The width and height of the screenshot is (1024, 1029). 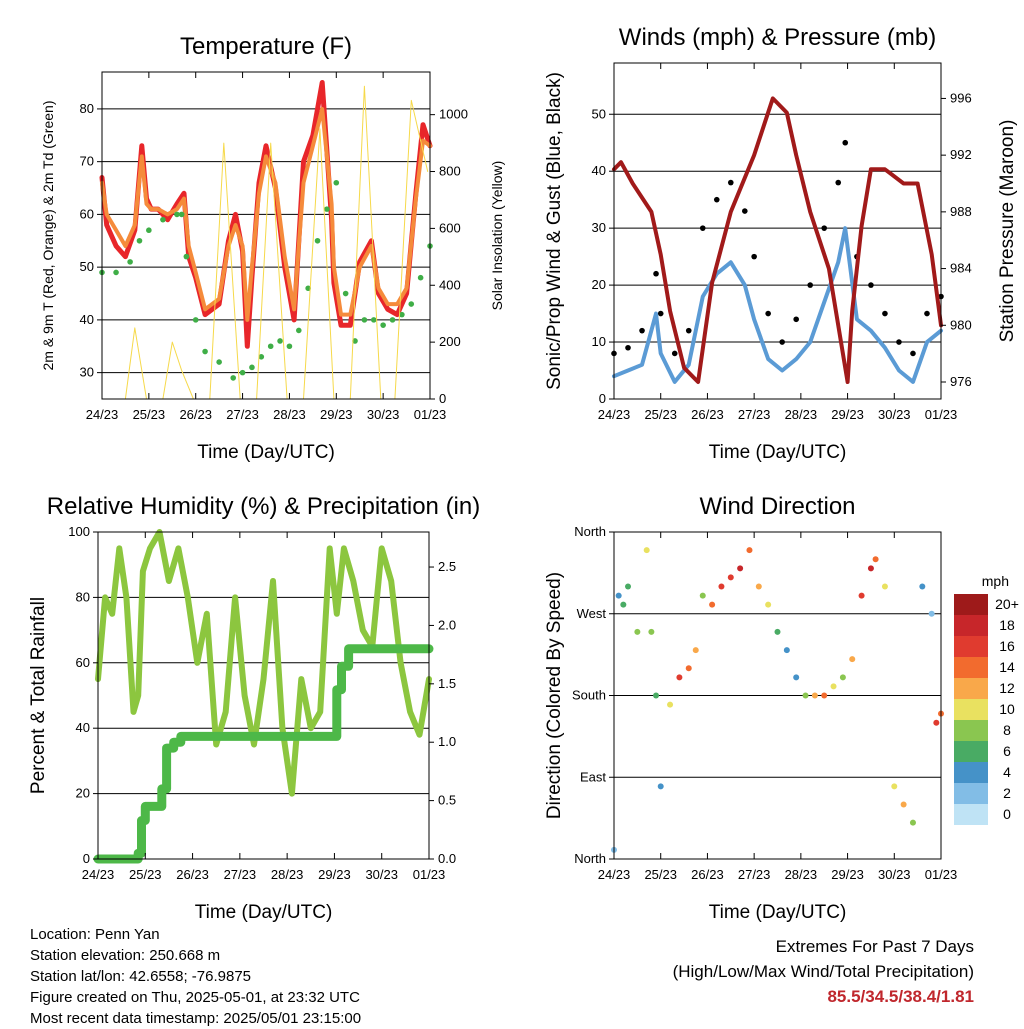 What do you see at coordinates (590, 531) in the screenshot?
I see `y-tick-label: North` at bounding box center [590, 531].